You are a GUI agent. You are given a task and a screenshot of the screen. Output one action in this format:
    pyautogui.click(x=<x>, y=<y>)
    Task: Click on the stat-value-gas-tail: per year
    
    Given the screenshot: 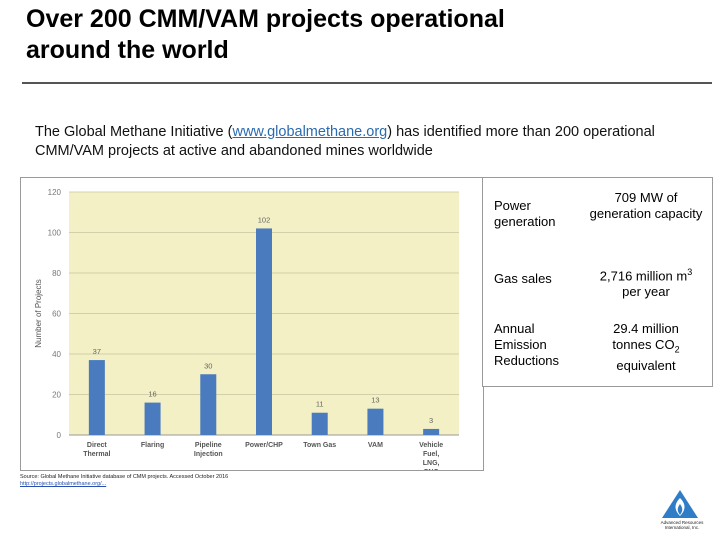 What is the action you would take?
    pyautogui.click(x=646, y=292)
    